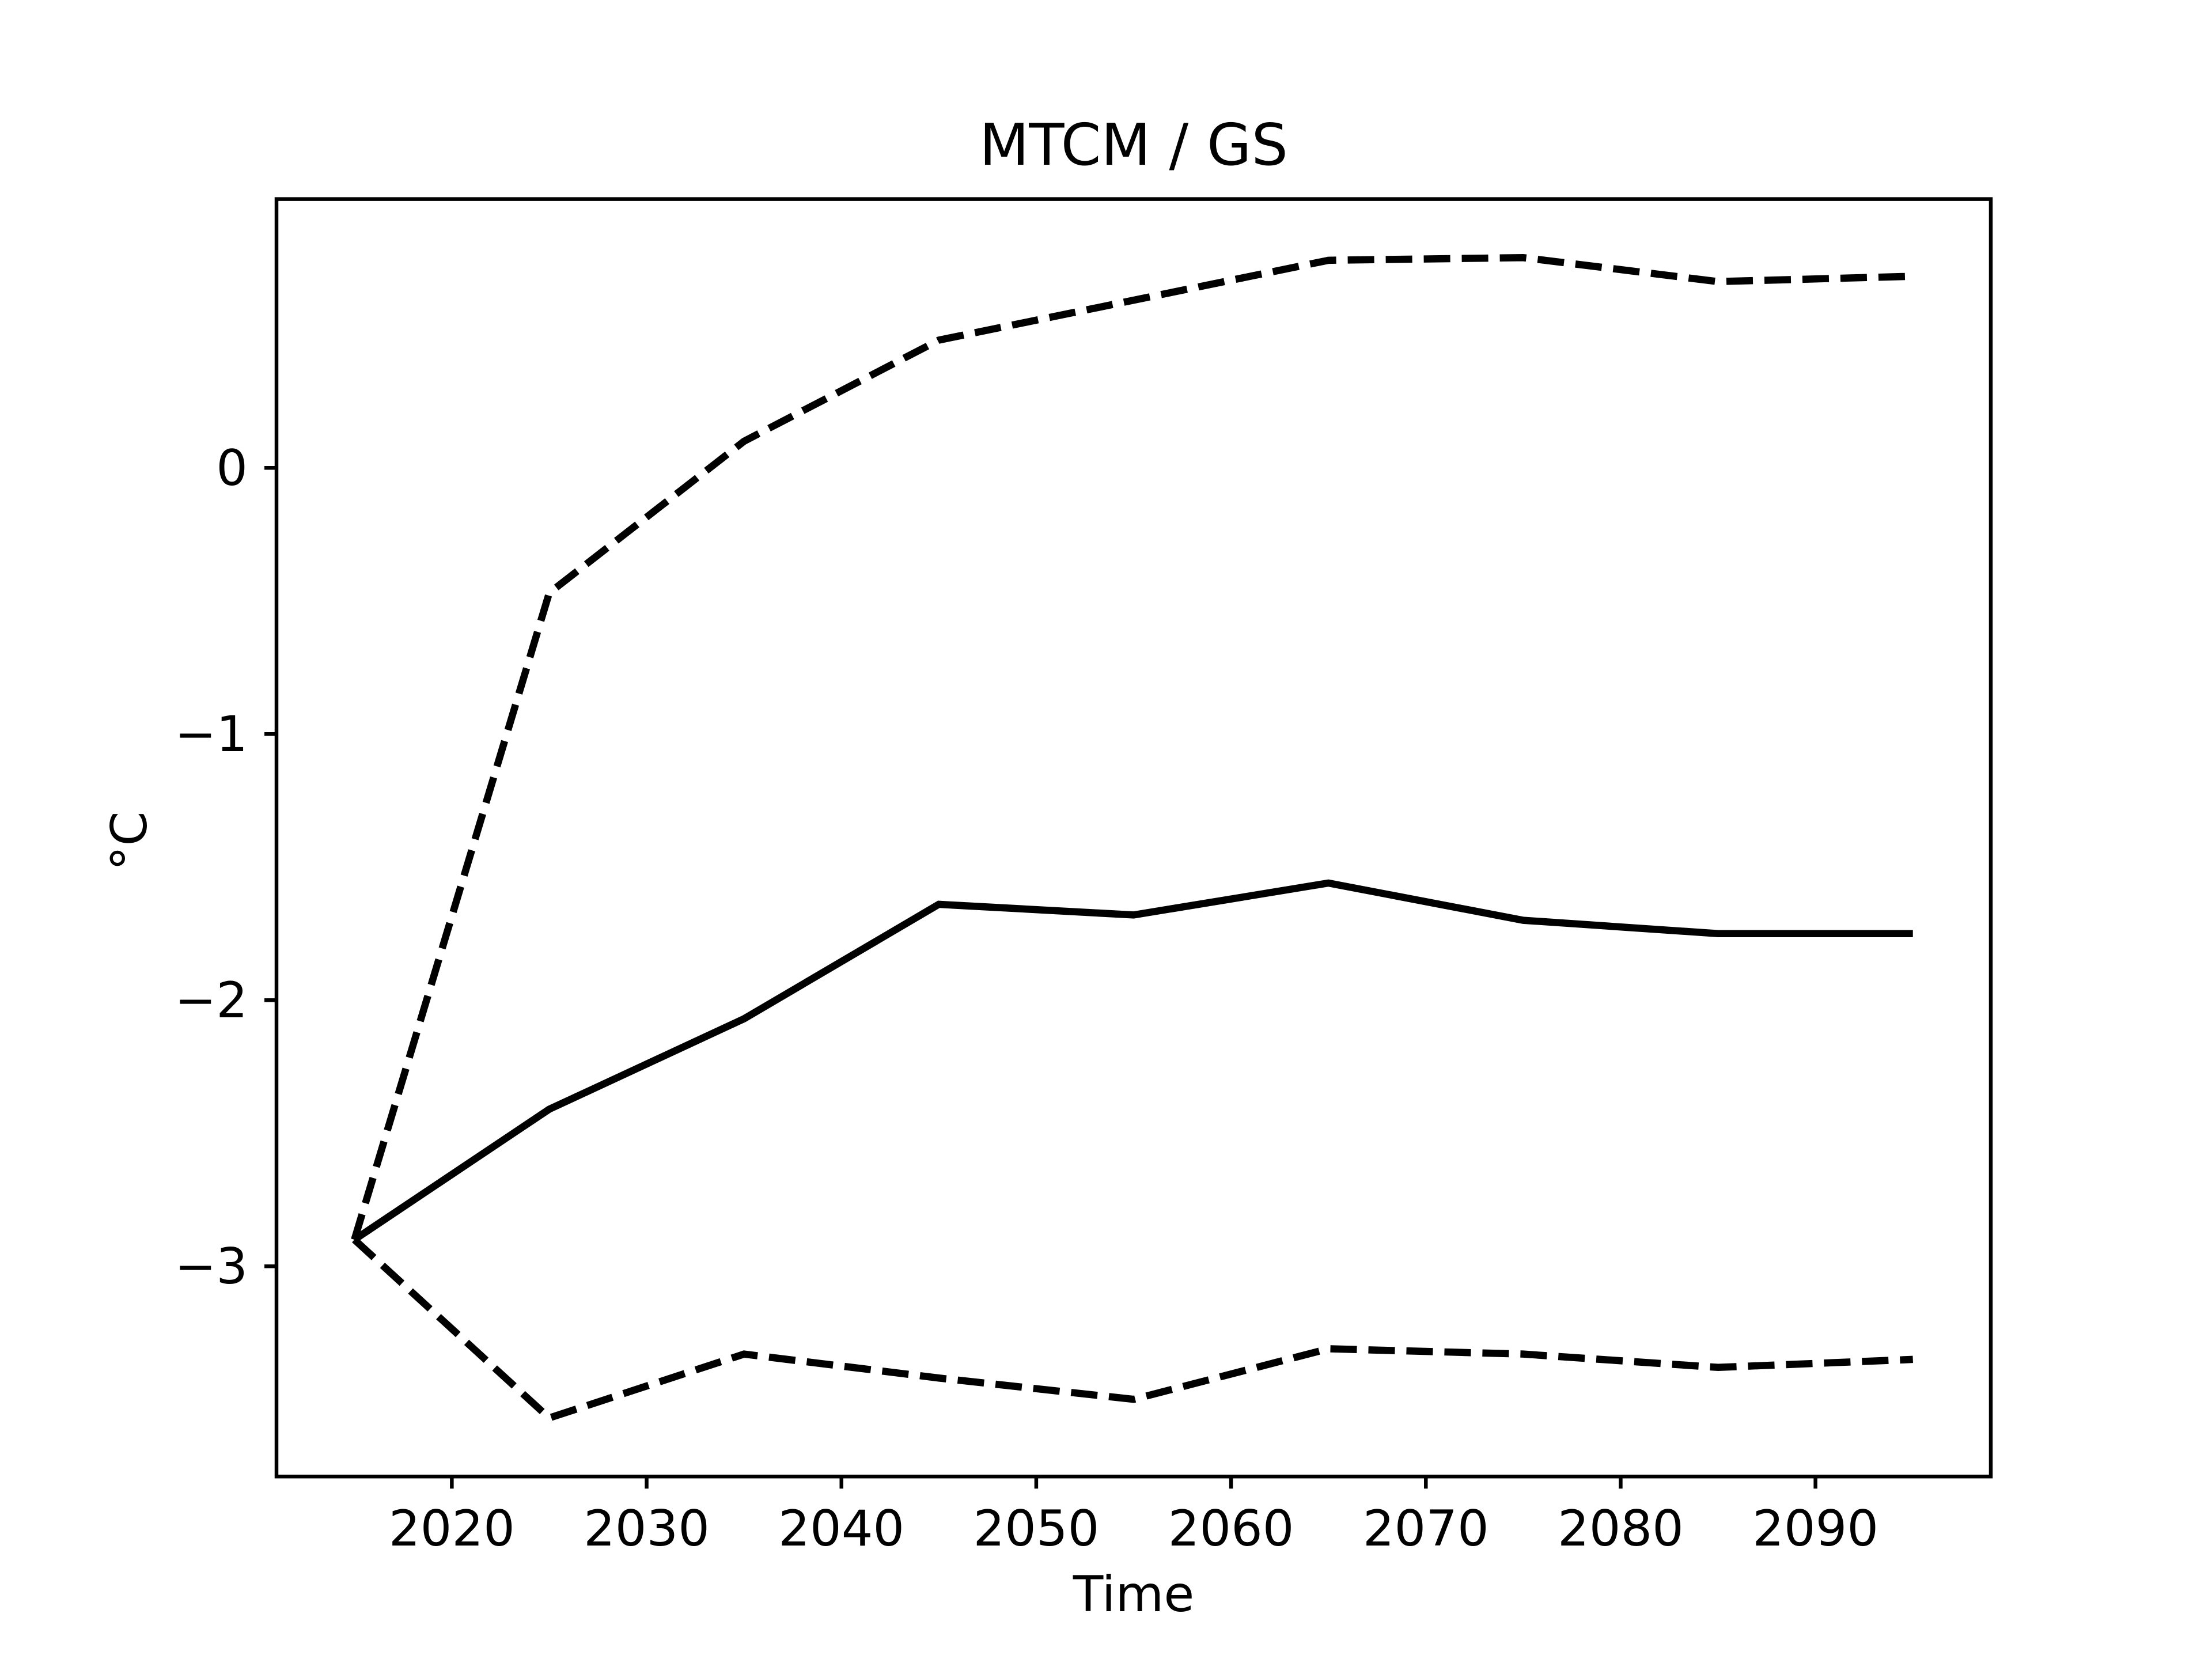 The height and width of the screenshot is (1659, 2212). I want to click on y-tick-label: −2, so click(211, 1000).